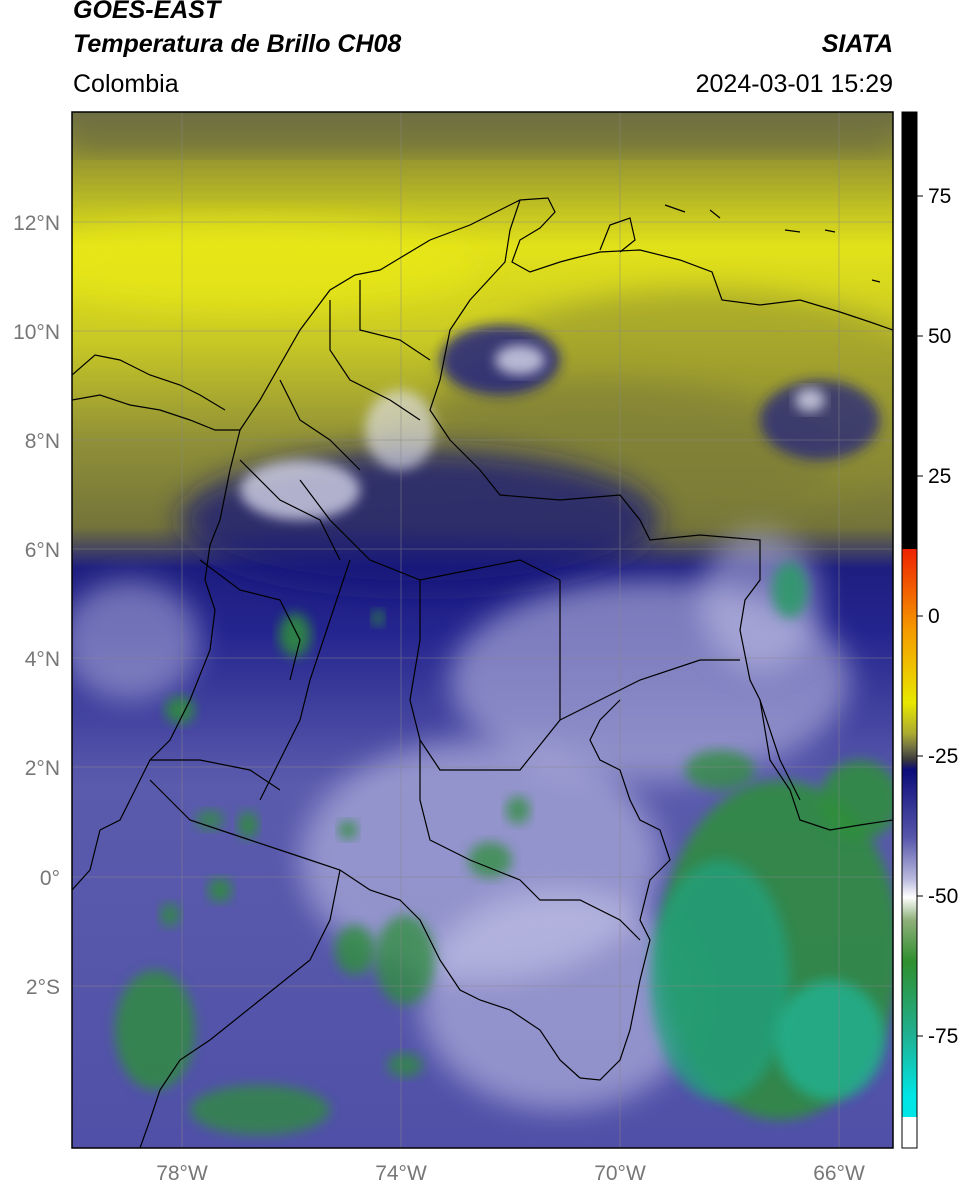 The width and height of the screenshot is (966, 1190). I want to click on colorbar-tick-label: 75, so click(939, 196).